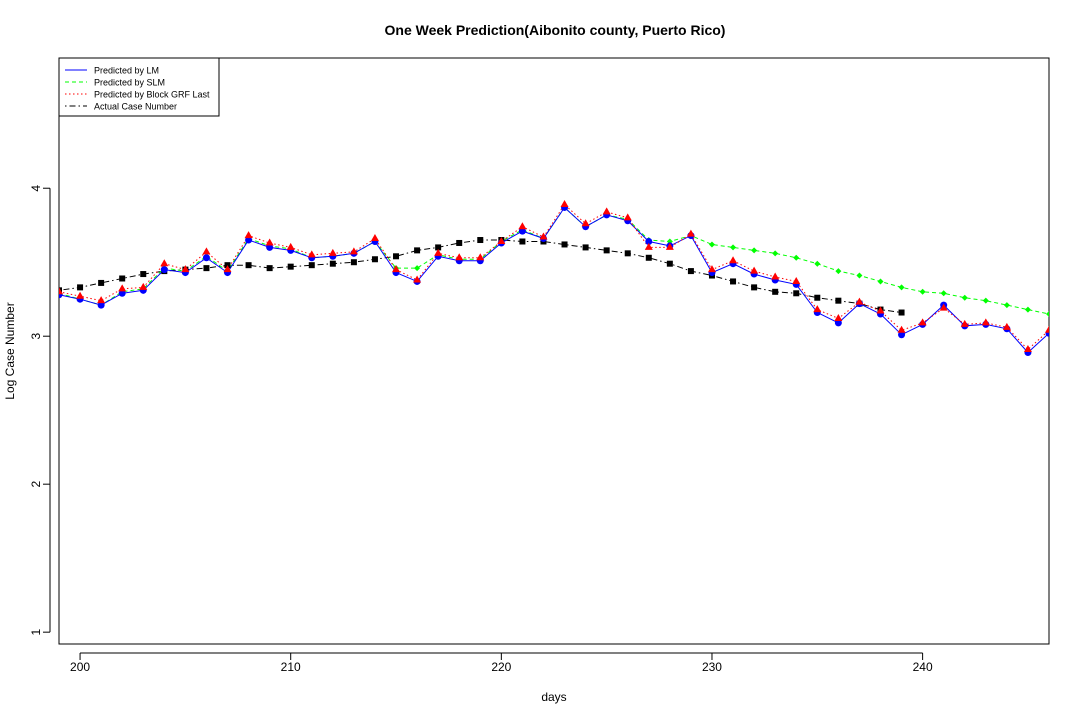 The width and height of the screenshot is (1080, 720). Describe the element at coordinates (712, 667) in the screenshot. I see `x-tick-label: 230` at that location.